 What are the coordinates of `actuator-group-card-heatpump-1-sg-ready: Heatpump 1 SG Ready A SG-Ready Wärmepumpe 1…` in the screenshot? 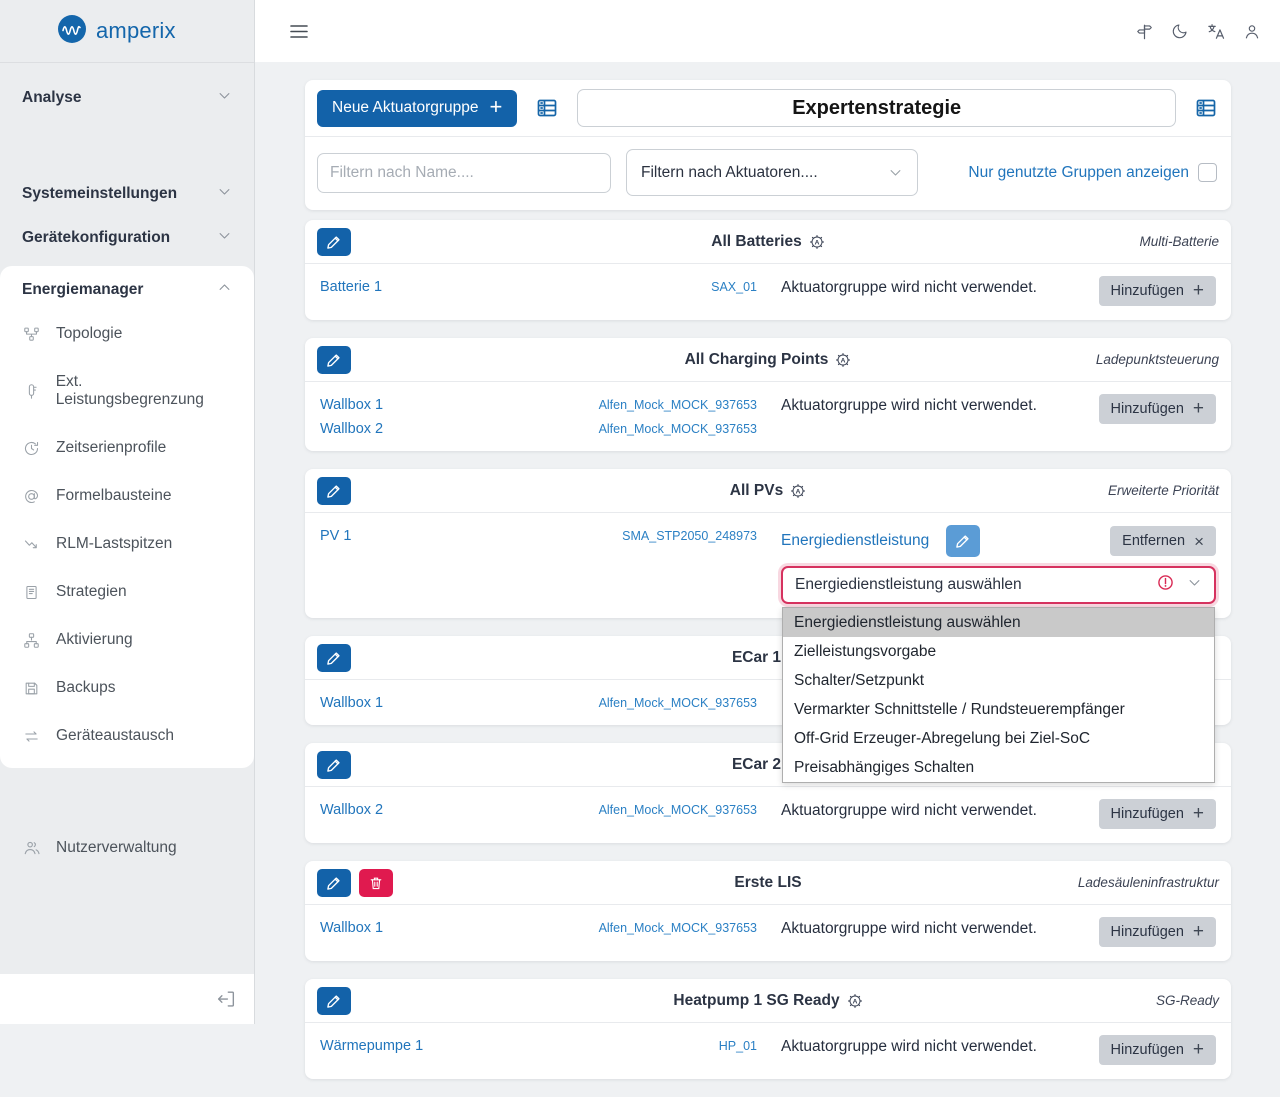 It's located at (768, 1029).